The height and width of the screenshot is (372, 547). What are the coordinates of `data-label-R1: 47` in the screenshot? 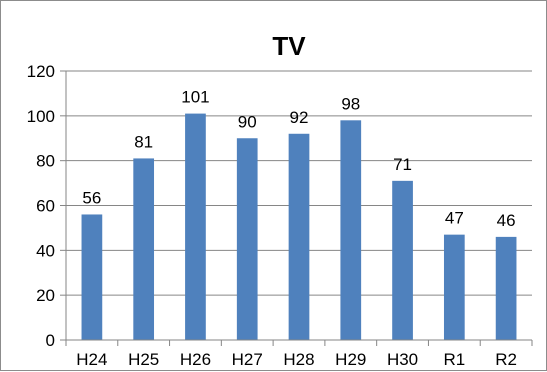 It's located at (454, 218).